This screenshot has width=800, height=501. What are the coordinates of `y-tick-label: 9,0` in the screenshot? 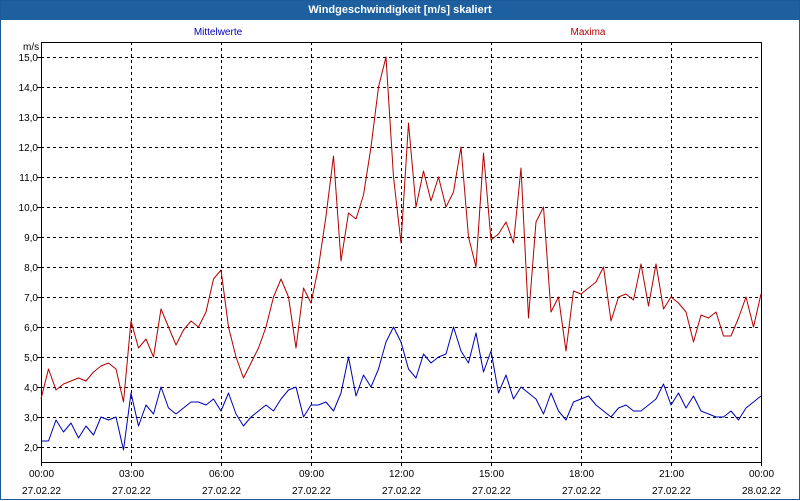 It's located at (31, 238).